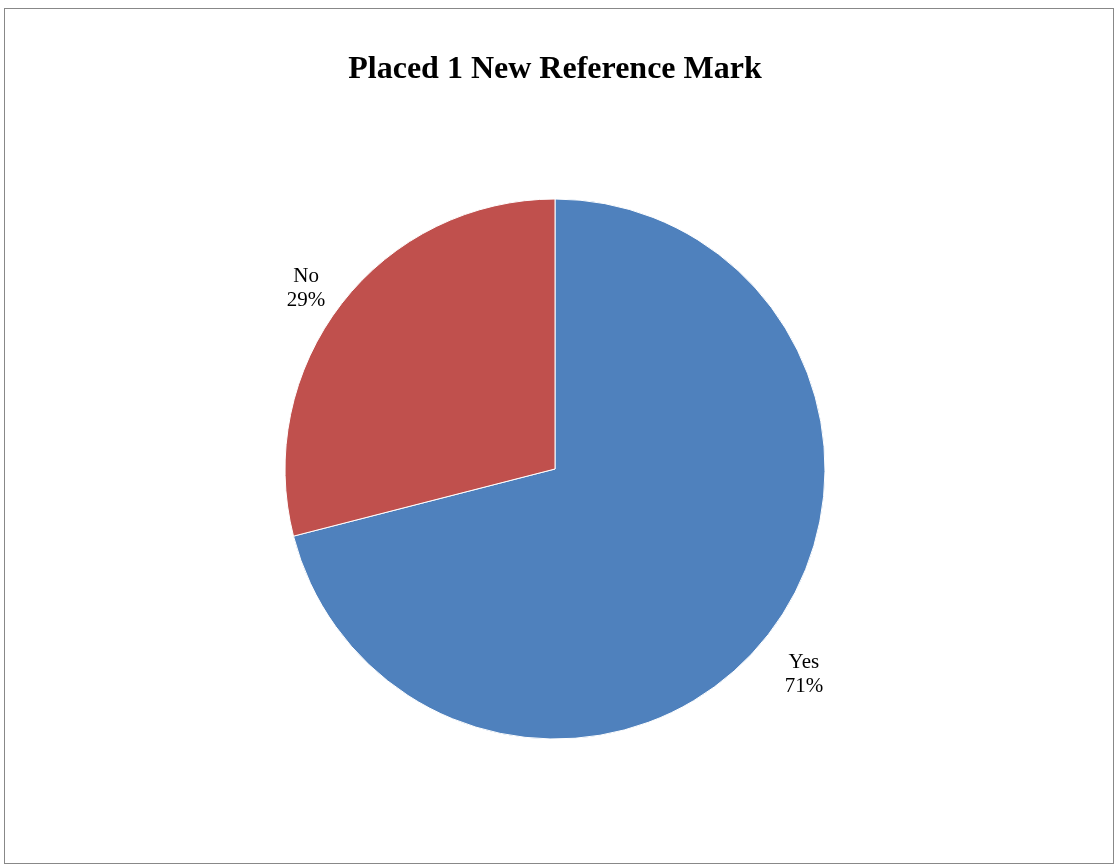 The width and height of the screenshot is (1120, 868). Describe the element at coordinates (804, 661) in the screenshot. I see `slice-label: Yes` at that location.